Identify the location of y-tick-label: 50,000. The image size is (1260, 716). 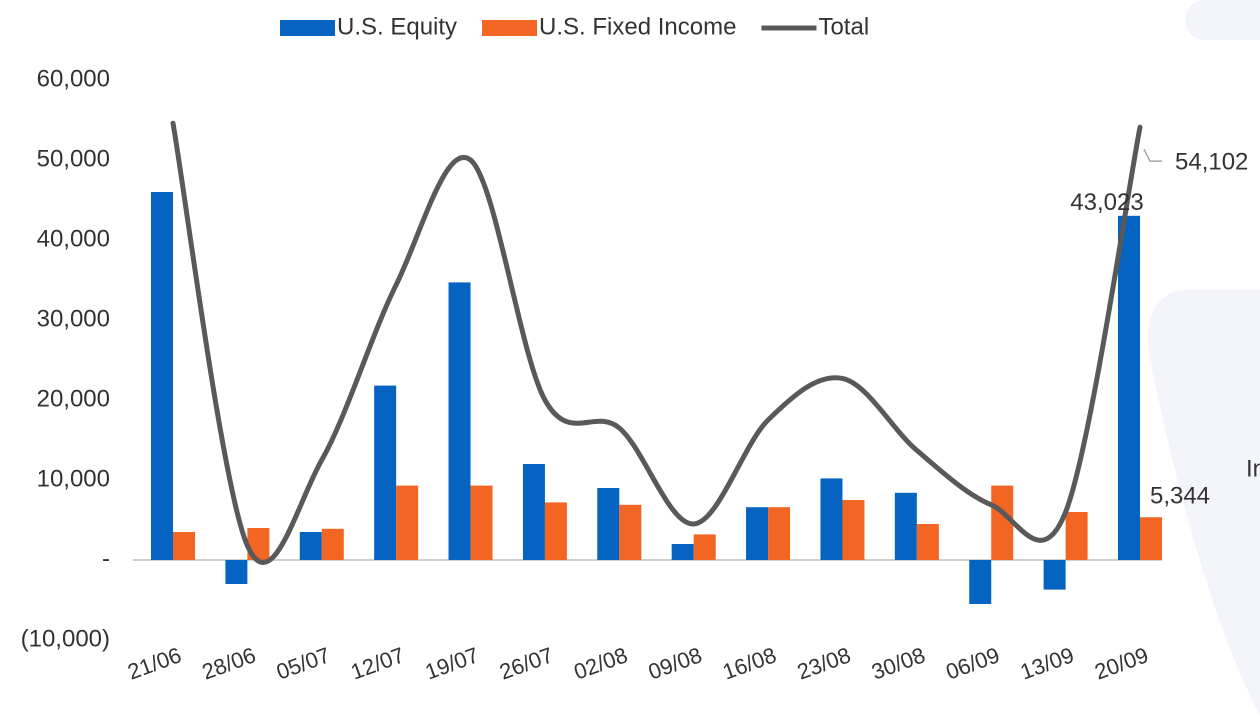
(73, 158).